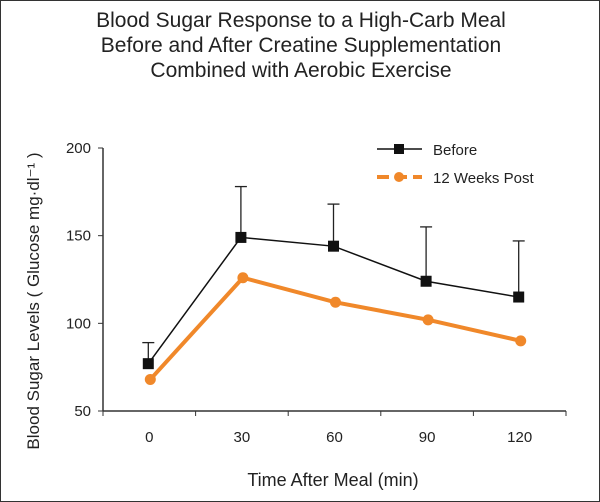 Image resolution: width=600 pixels, height=502 pixels. I want to click on y-tick-label: 150, so click(78, 236).